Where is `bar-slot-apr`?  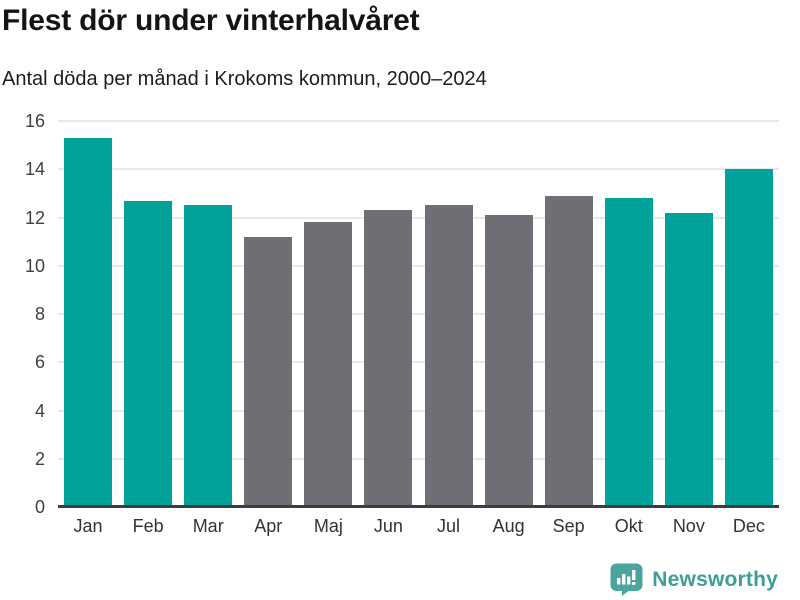 bar-slot-apr is located at coordinates (268, 314).